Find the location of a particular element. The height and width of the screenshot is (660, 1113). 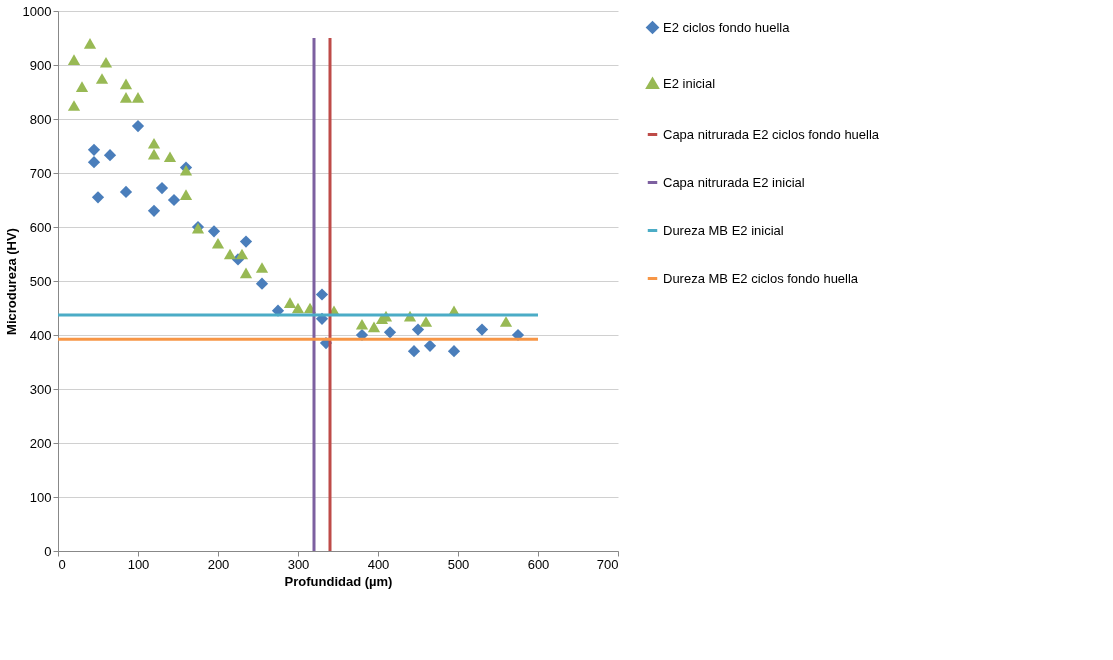

y-tick-label: 900 is located at coordinates (40, 65).